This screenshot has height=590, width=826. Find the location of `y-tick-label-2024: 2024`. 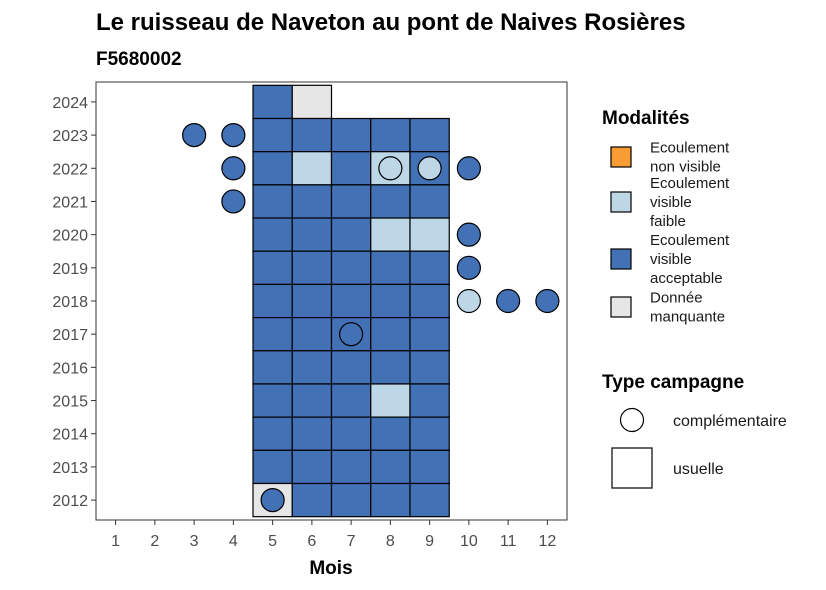

y-tick-label-2024: 2024 is located at coordinates (70, 103).